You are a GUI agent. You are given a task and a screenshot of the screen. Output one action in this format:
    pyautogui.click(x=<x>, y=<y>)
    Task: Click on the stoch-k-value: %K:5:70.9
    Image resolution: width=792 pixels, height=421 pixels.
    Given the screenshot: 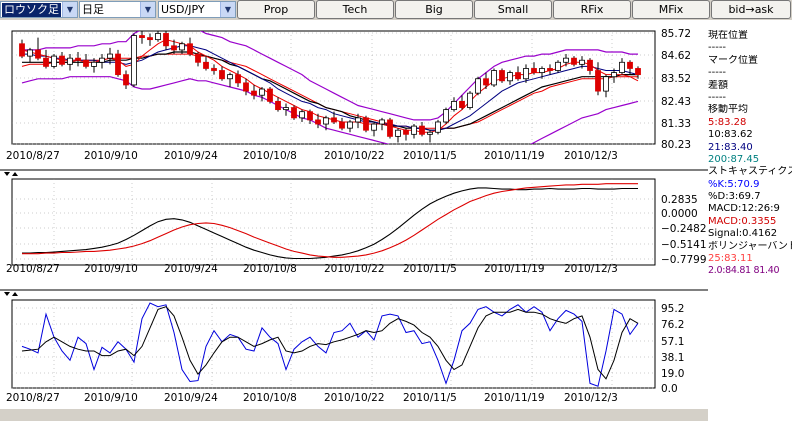 What is the action you would take?
    pyautogui.click(x=734, y=184)
    